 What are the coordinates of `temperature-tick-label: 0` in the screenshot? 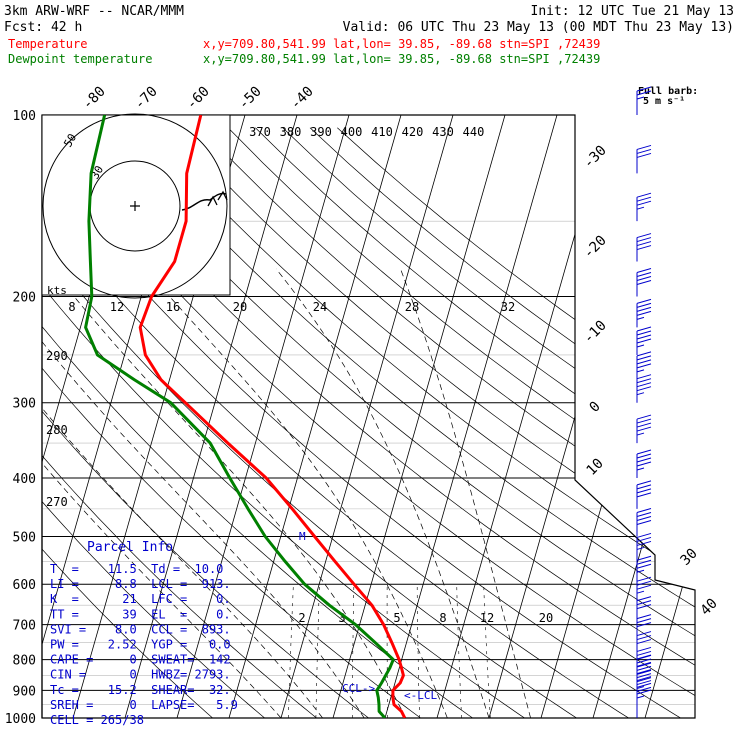 It's located at (595, 407).